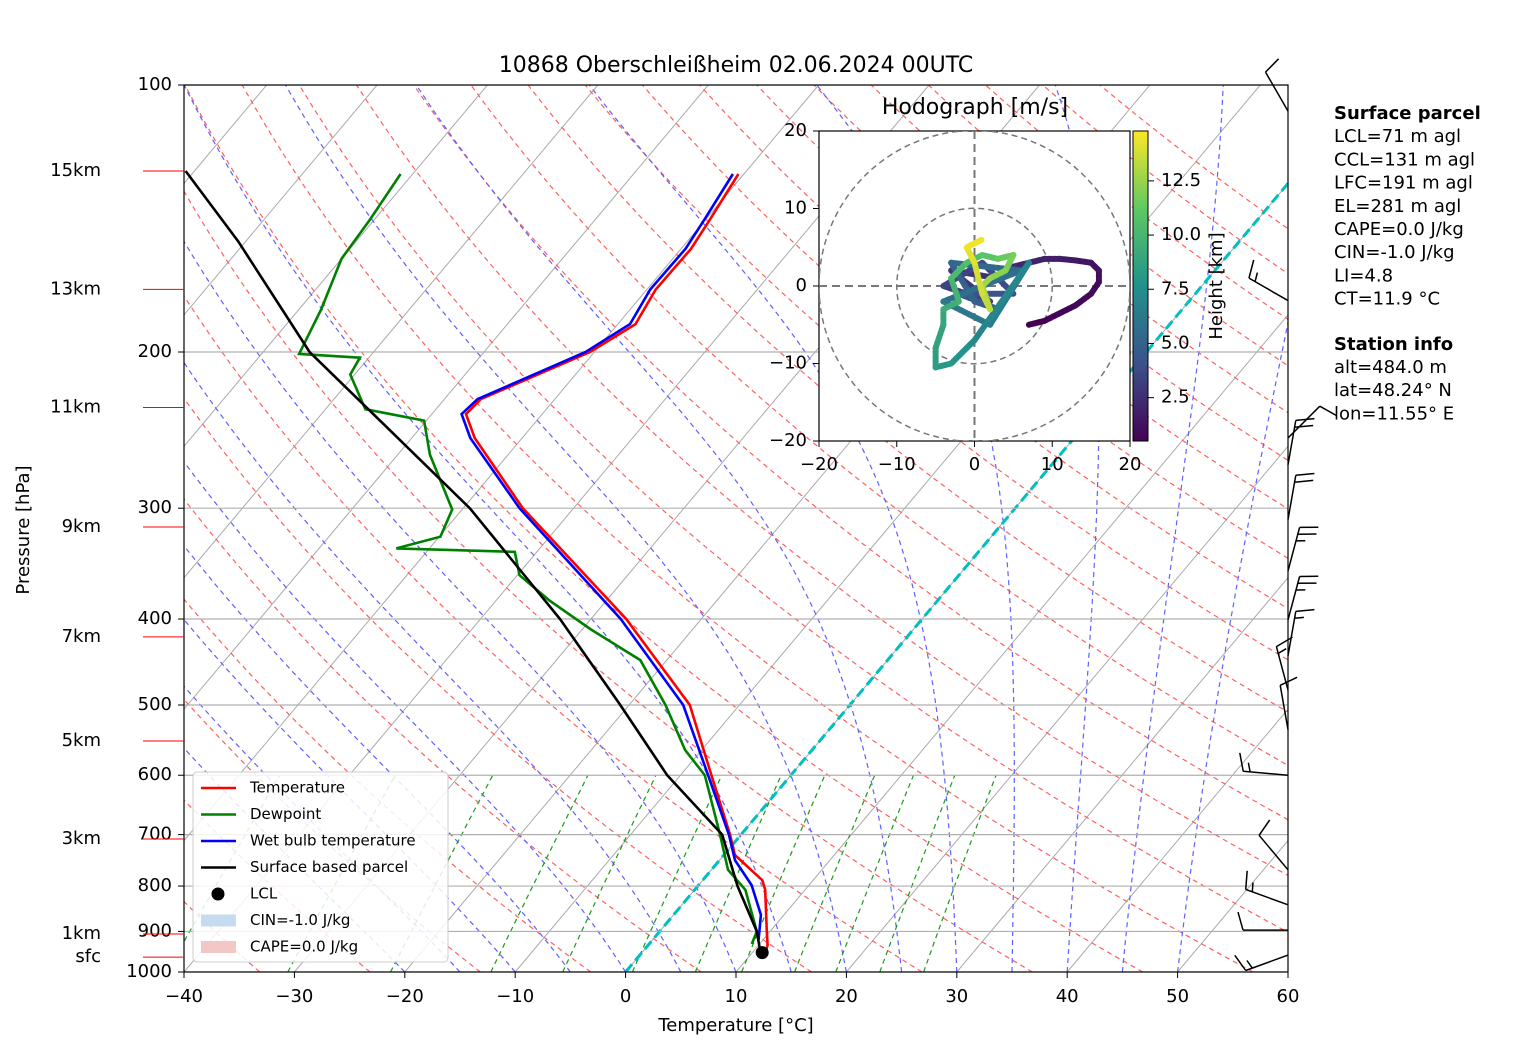  What do you see at coordinates (1394, 252) in the screenshot?
I see `info-line: CIN=-1.0 J/kg` at bounding box center [1394, 252].